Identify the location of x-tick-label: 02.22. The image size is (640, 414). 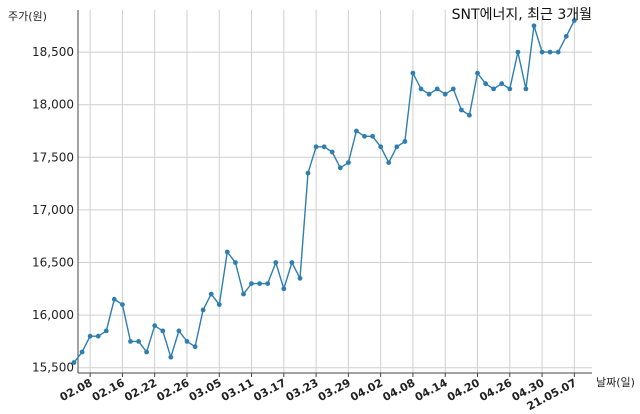
(140, 390).